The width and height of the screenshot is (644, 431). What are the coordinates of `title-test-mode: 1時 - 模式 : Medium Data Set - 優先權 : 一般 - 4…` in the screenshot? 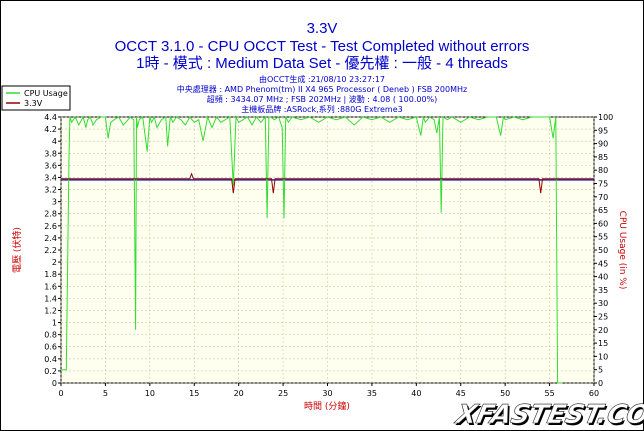 It's located at (322, 63).